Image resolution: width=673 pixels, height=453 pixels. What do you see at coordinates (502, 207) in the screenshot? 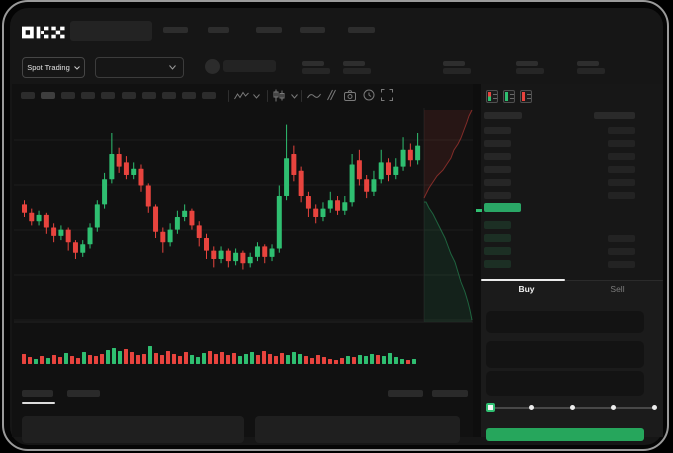
I see `last-price-highlight` at bounding box center [502, 207].